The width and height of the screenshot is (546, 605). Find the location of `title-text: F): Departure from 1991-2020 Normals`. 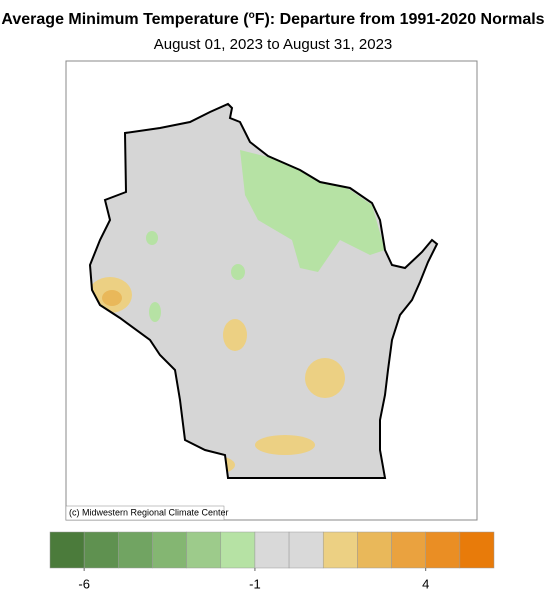

title-text: F): Departure from 1991-2020 Normals is located at coordinates (400, 19).